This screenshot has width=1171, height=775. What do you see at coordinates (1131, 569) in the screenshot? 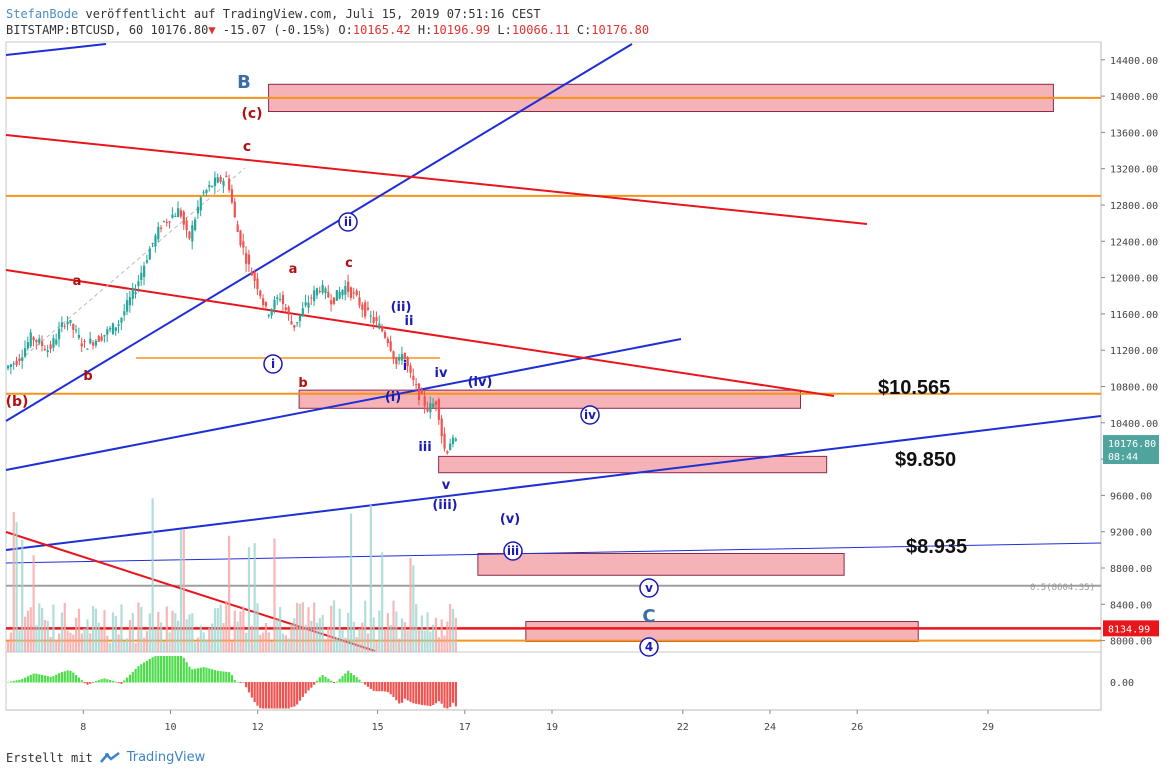
I see `y-tick-label: 8800.00` at bounding box center [1131, 569].